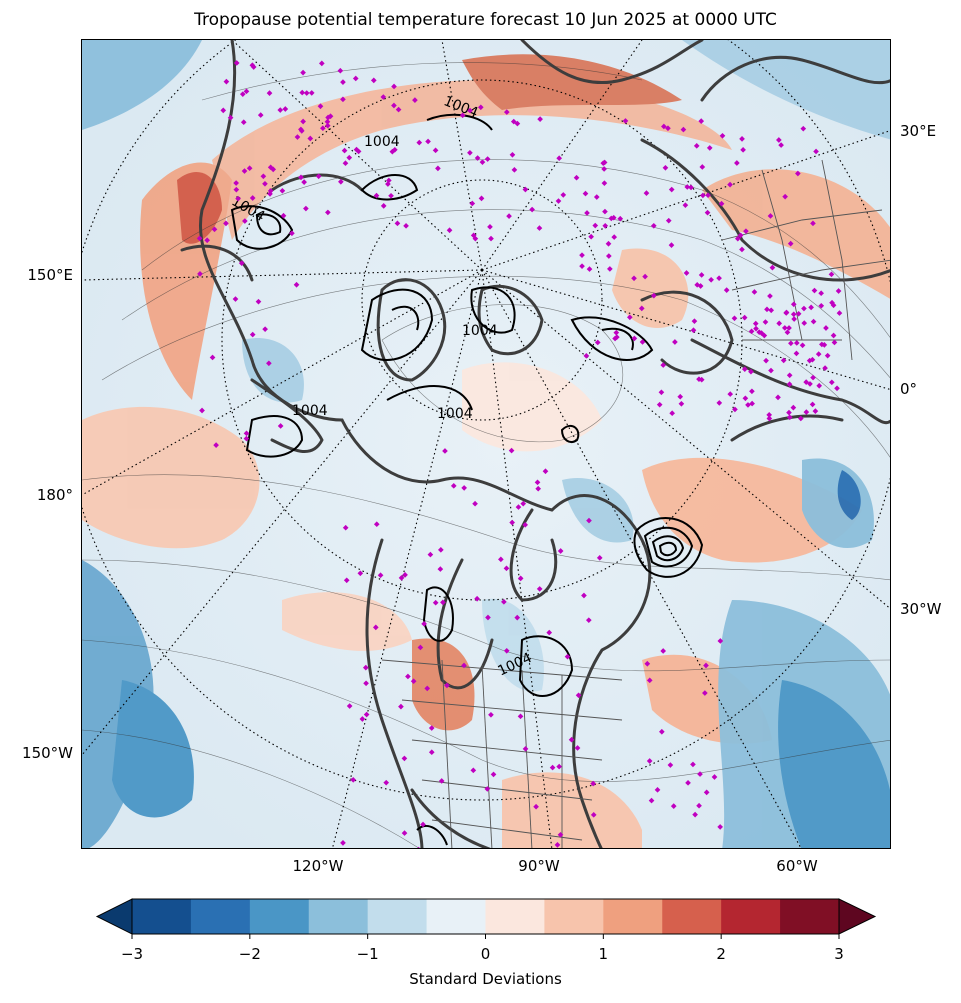 The image size is (961, 1003). What do you see at coordinates (839, 954) in the screenshot?
I see `colorbar-tick-label: 3` at bounding box center [839, 954].